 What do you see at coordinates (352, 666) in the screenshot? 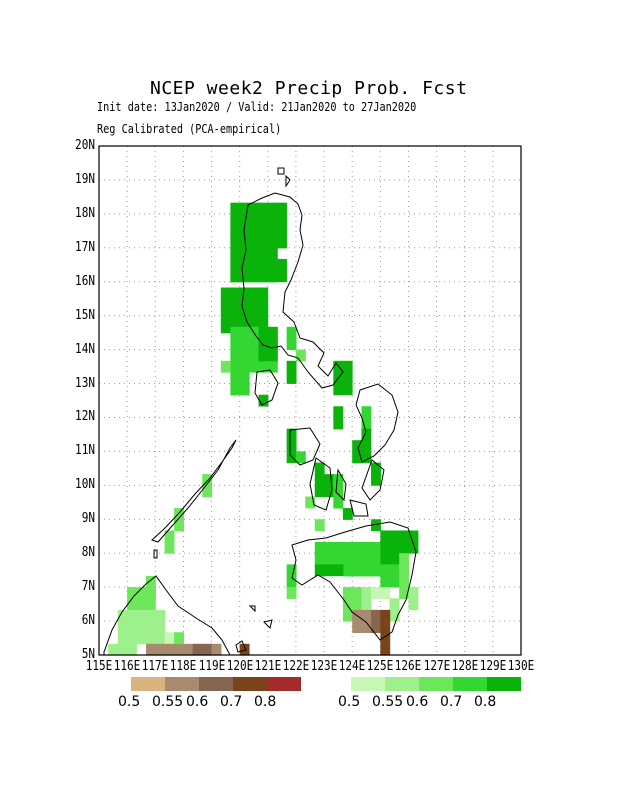
I see `x-tick-label: 124E` at bounding box center [352, 666].